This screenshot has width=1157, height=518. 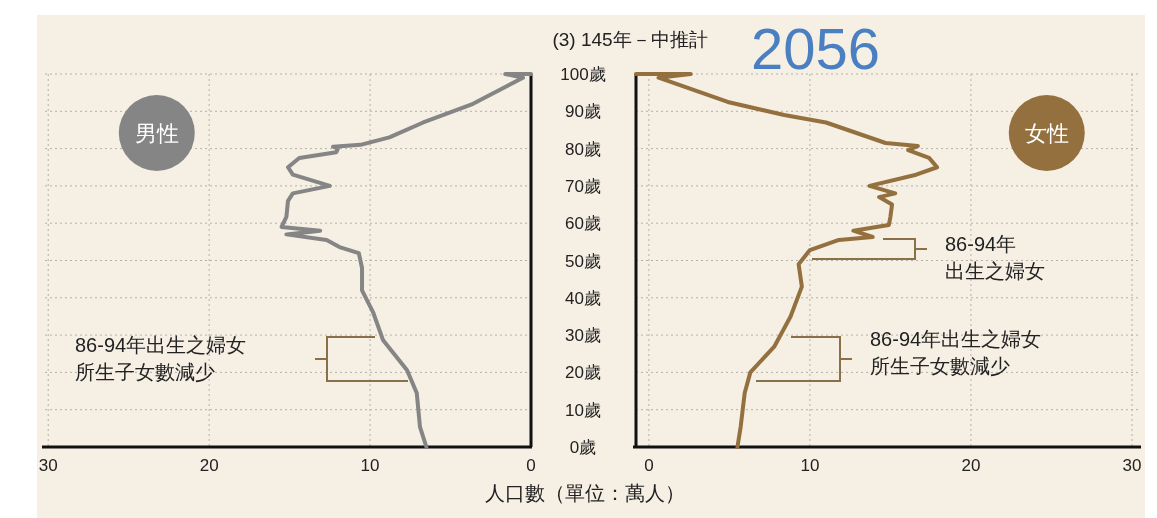 What do you see at coordinates (630, 39) in the screenshot?
I see `chart-title: (3) 145年－中推計` at bounding box center [630, 39].